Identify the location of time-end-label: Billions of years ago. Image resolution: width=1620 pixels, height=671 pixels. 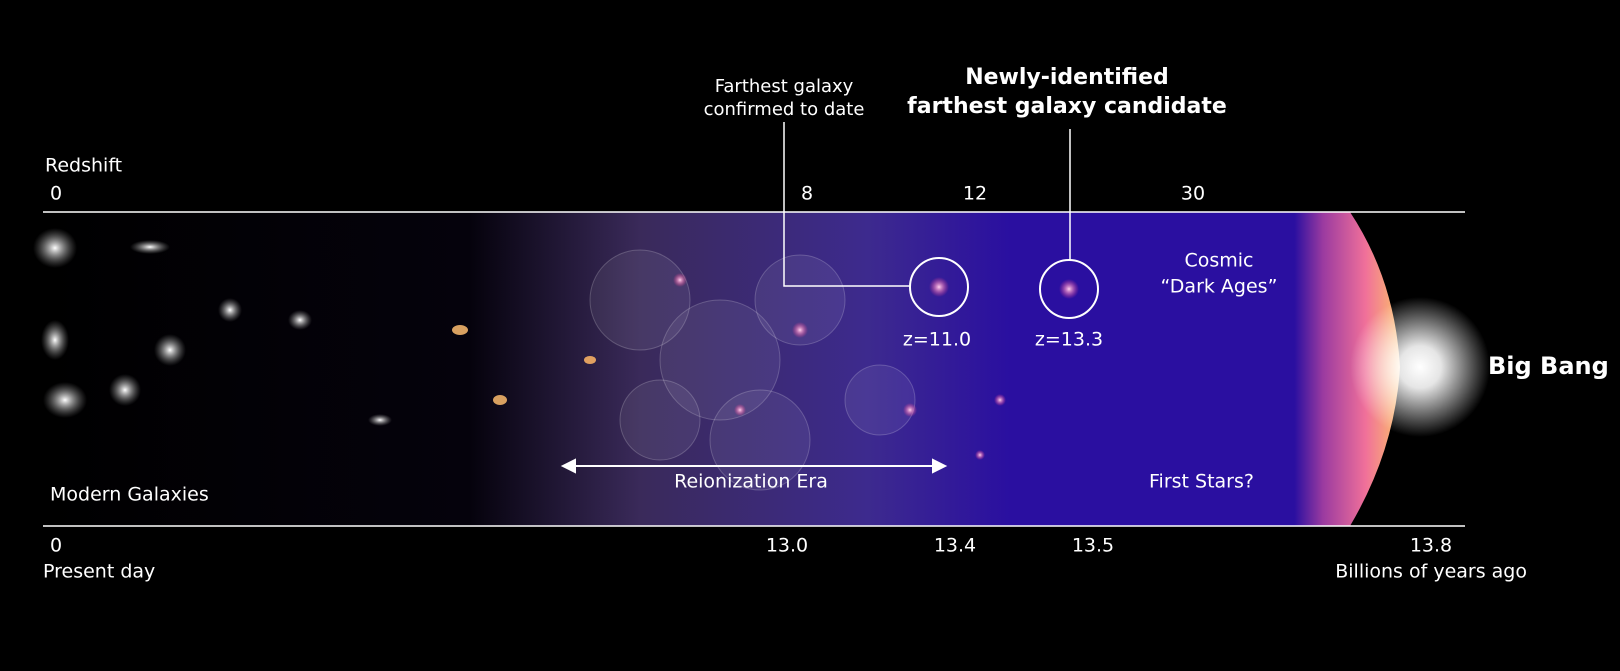
(1431, 572).